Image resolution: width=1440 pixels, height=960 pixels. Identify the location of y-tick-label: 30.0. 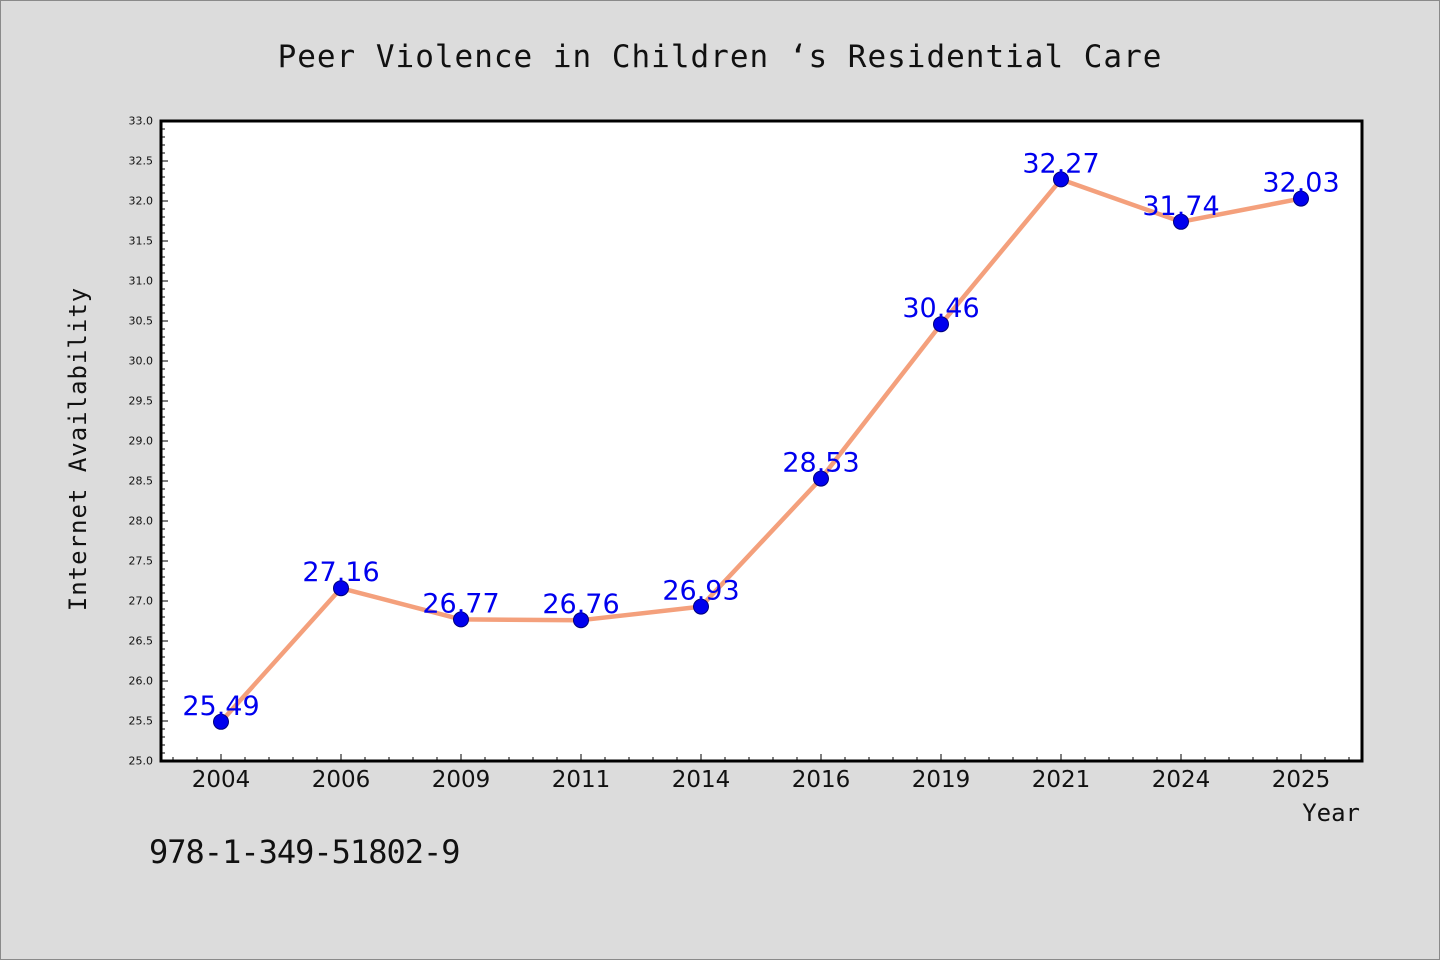
(141, 361).